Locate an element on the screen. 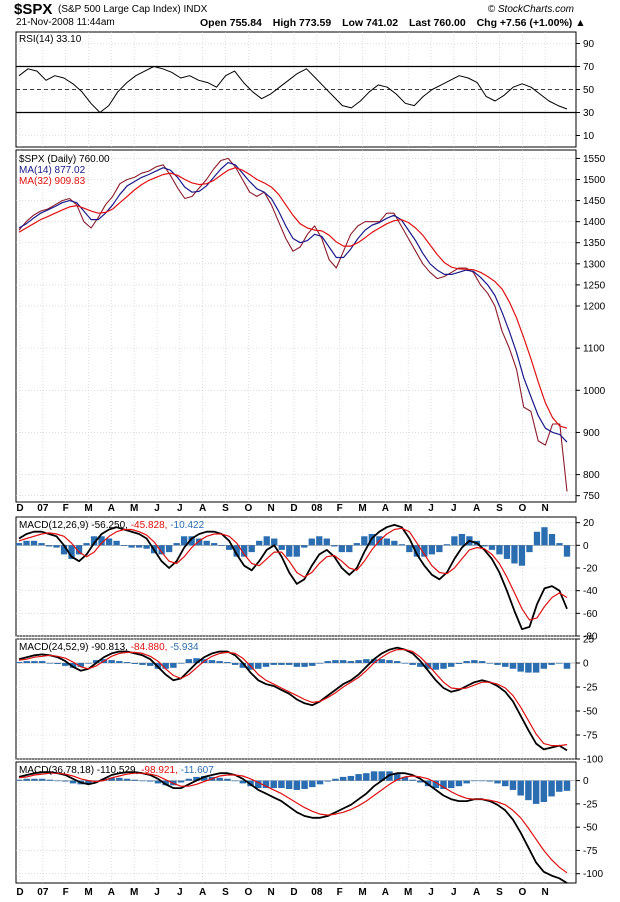 Image resolution: width=620 pixels, height=902 pixels. price-y-tick-label: 1000 is located at coordinates (594, 391).